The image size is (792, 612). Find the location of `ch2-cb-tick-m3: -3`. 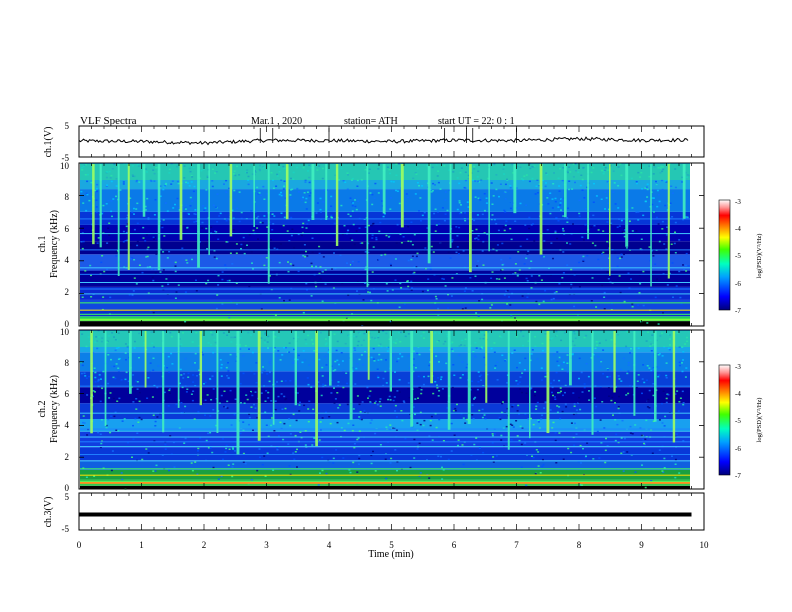

ch2-cb-tick-m3: -3 is located at coordinates (738, 367).